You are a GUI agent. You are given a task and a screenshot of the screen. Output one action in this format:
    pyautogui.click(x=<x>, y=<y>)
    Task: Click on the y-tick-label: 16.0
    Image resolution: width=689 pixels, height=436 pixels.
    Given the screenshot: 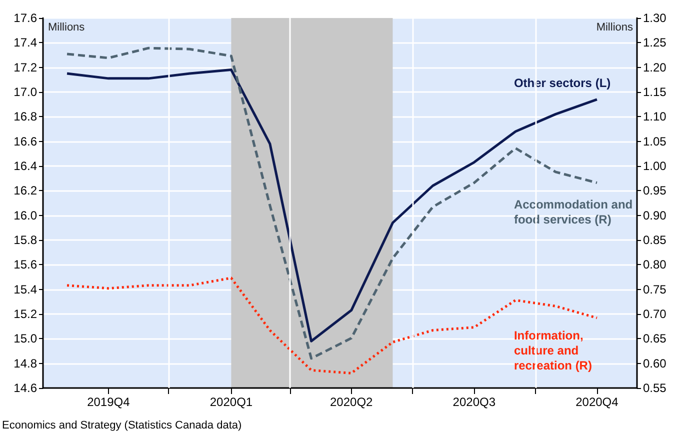 What is the action you would take?
    pyautogui.click(x=26, y=215)
    